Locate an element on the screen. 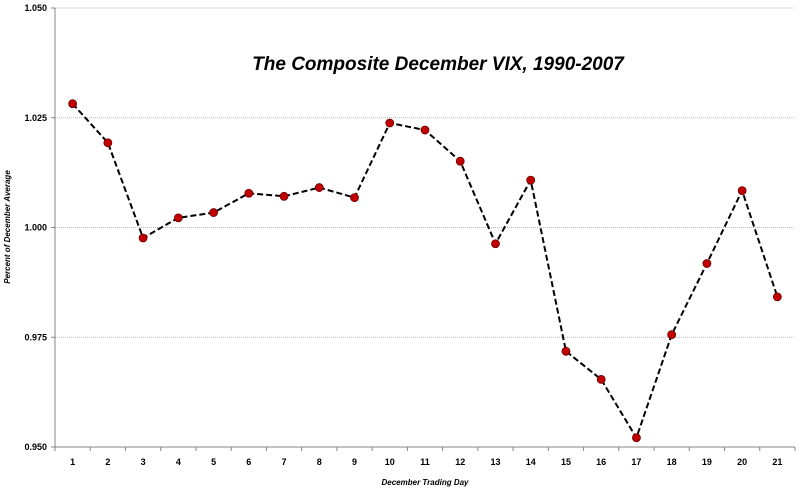 Image resolution: width=800 pixels, height=490 pixels. y-tick-label: 1.050 is located at coordinates (35, 8).